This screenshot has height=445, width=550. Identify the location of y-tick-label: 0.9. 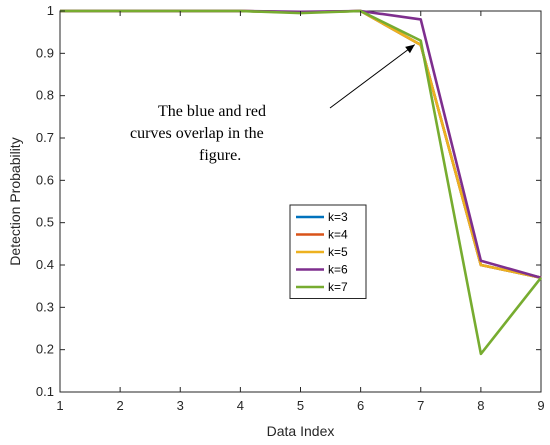
(45, 52).